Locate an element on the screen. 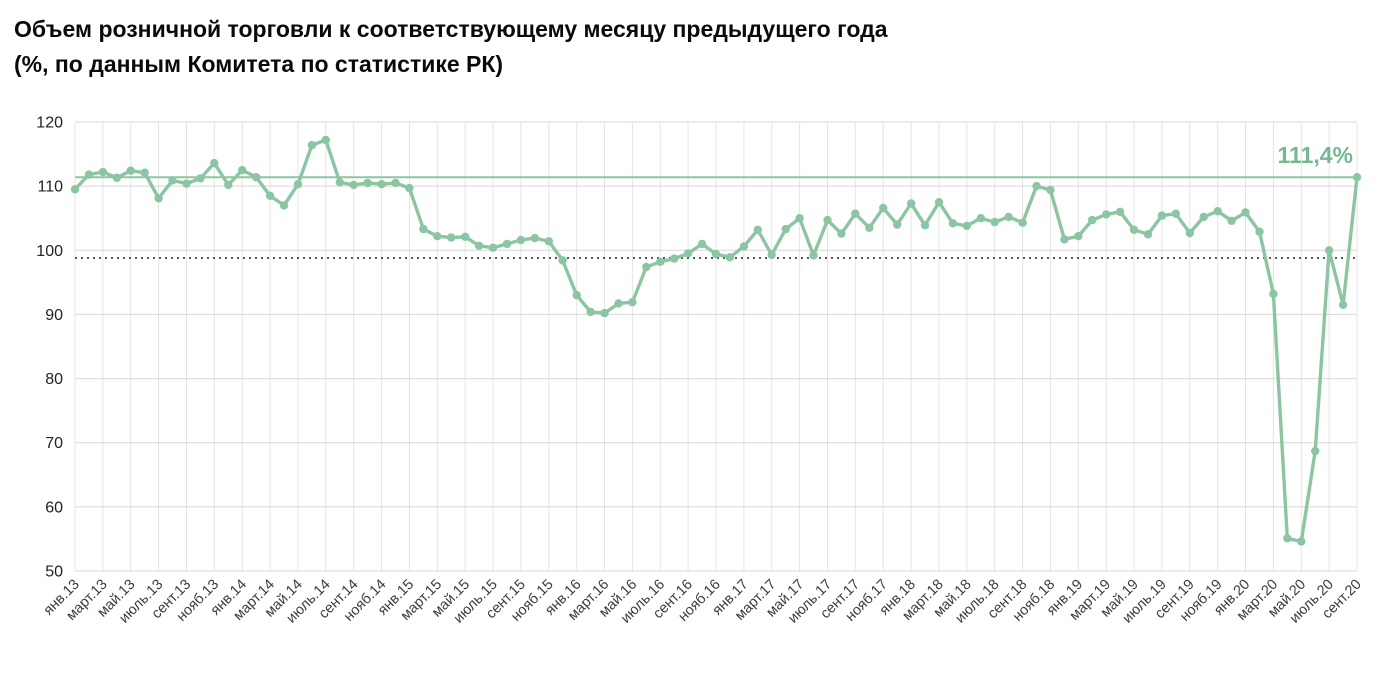 This screenshot has height=684, width=1391. y-axis-label: 120 is located at coordinates (49, 123).